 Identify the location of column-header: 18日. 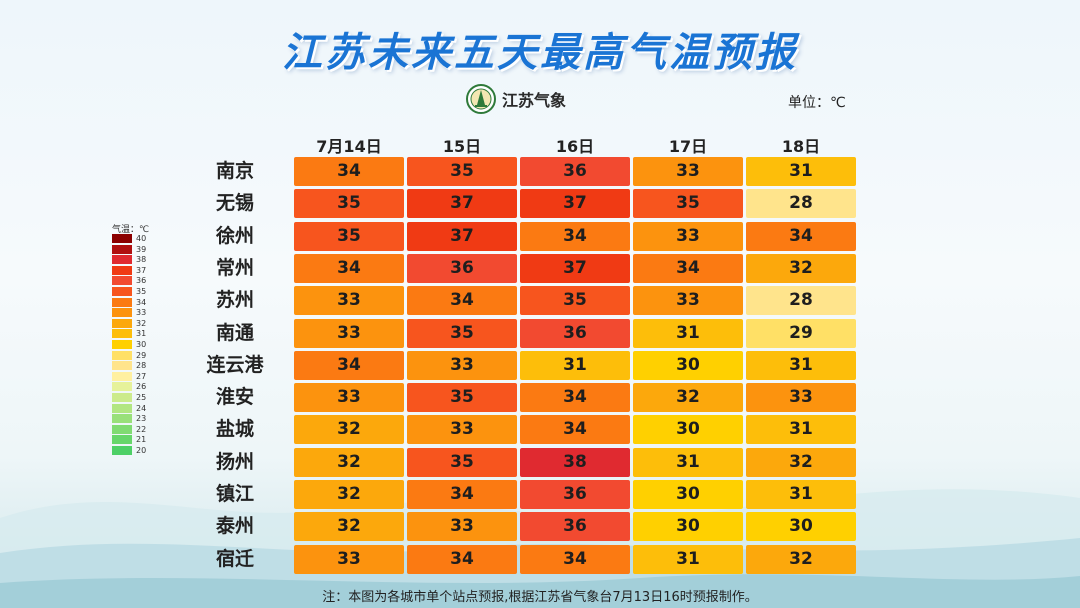
(801, 146).